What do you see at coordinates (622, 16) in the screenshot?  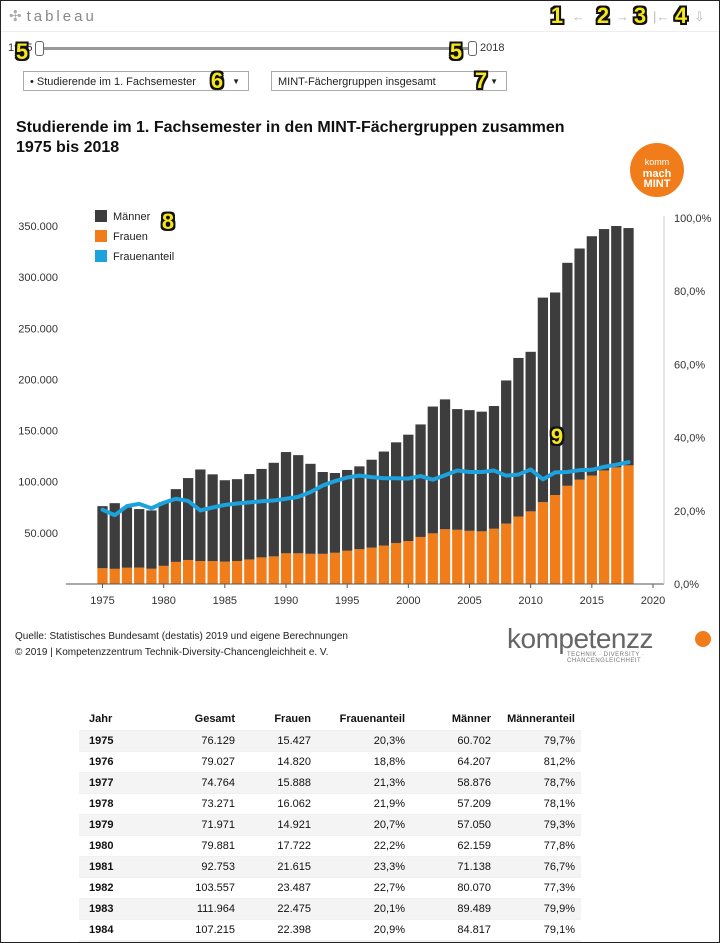 I see `redo-button: →` at bounding box center [622, 16].